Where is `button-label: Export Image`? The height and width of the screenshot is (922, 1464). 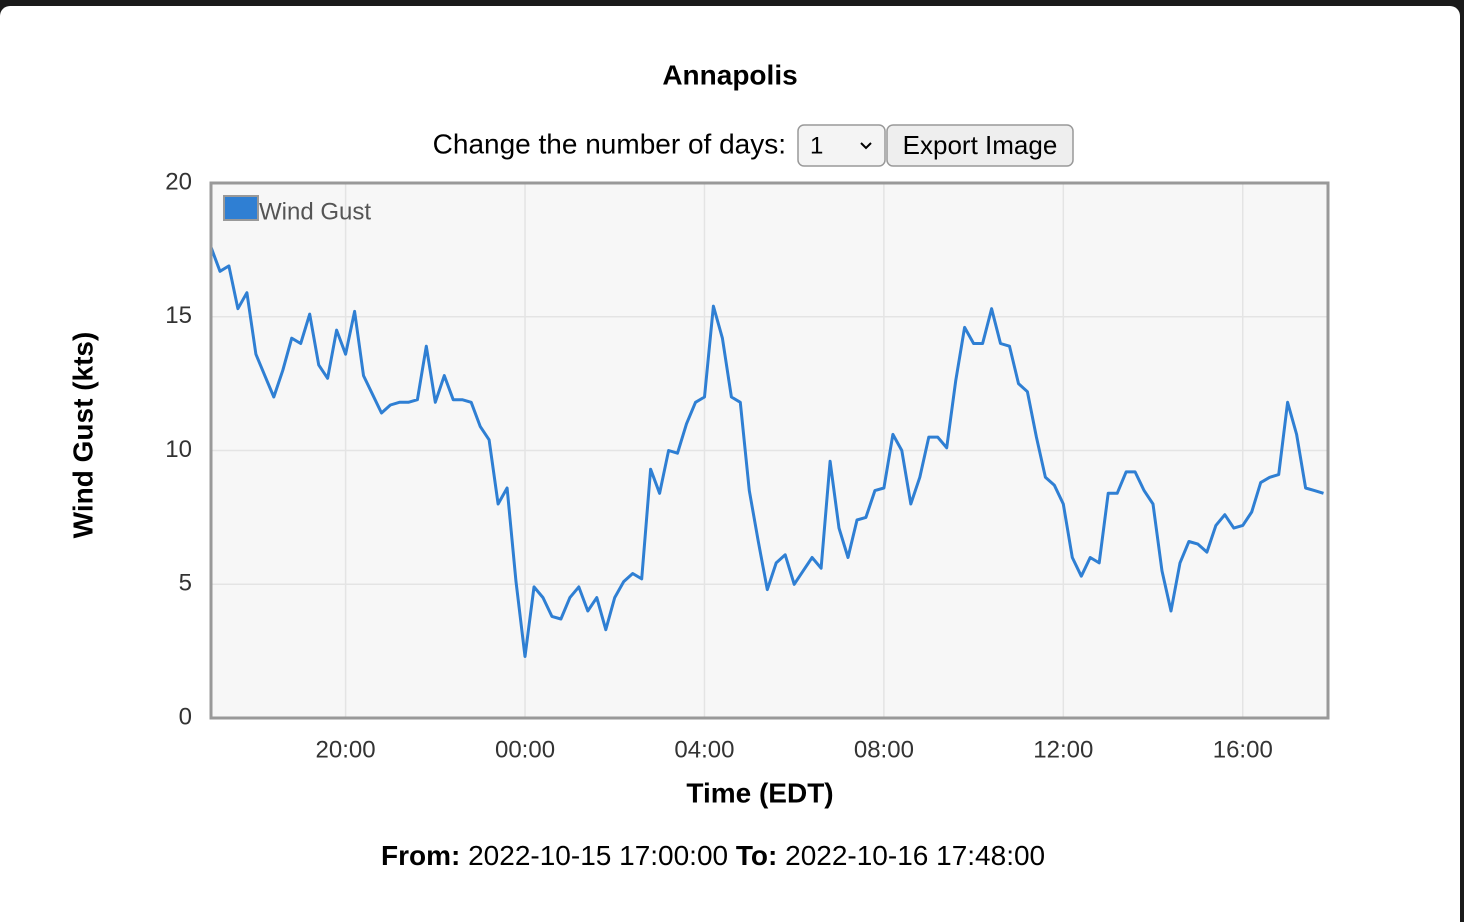
button-label: Export Image is located at coordinates (980, 145).